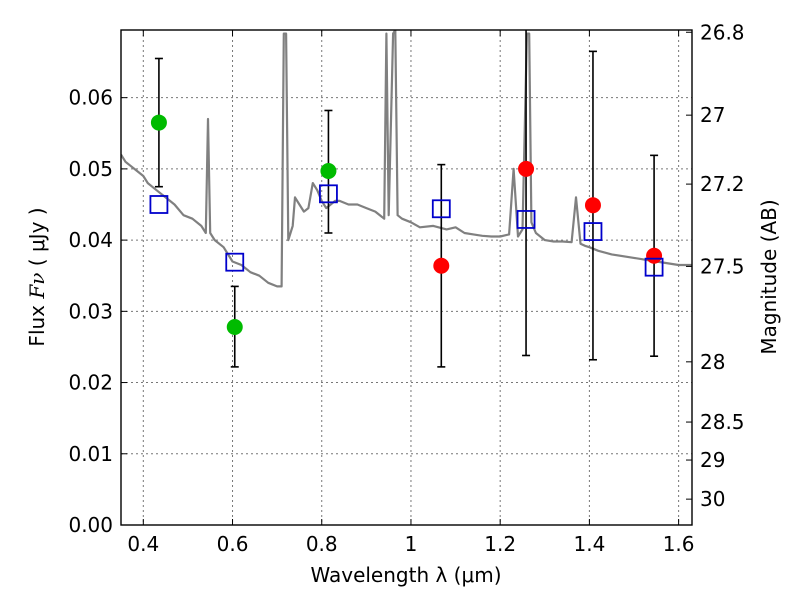  What do you see at coordinates (722, 32) in the screenshot?
I see `y2-tick-label: 26.8` at bounding box center [722, 32].